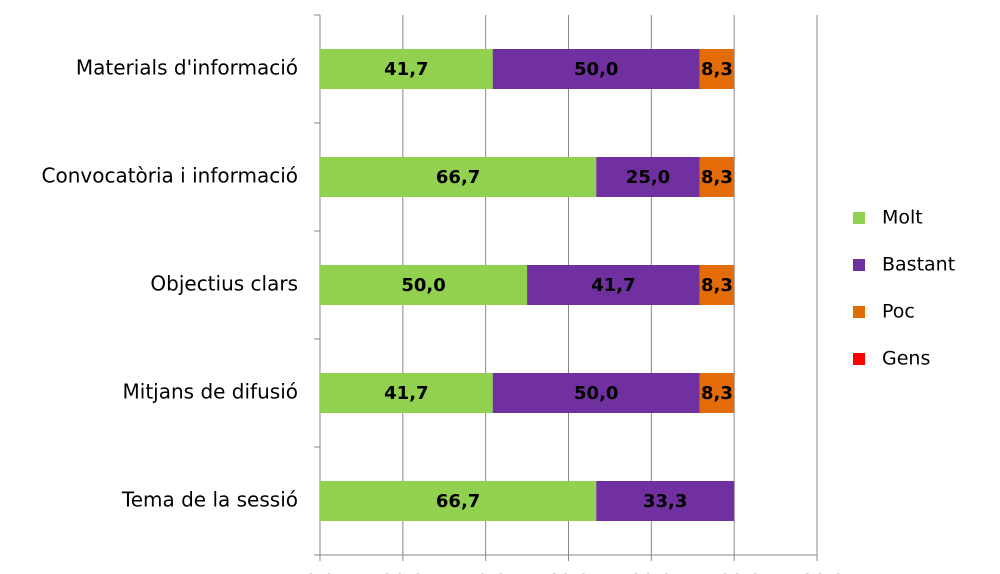  What do you see at coordinates (209, 500) in the screenshot?
I see `category-label: Tema de la sessió` at bounding box center [209, 500].